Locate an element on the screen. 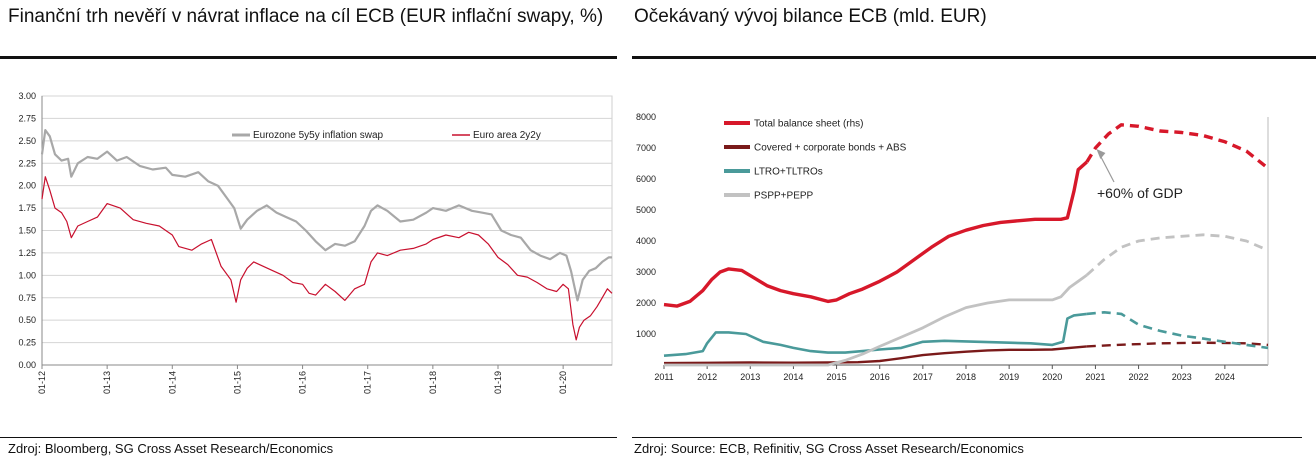 The image size is (1316, 468). y-tick-label: 3.00 is located at coordinates (27, 96).